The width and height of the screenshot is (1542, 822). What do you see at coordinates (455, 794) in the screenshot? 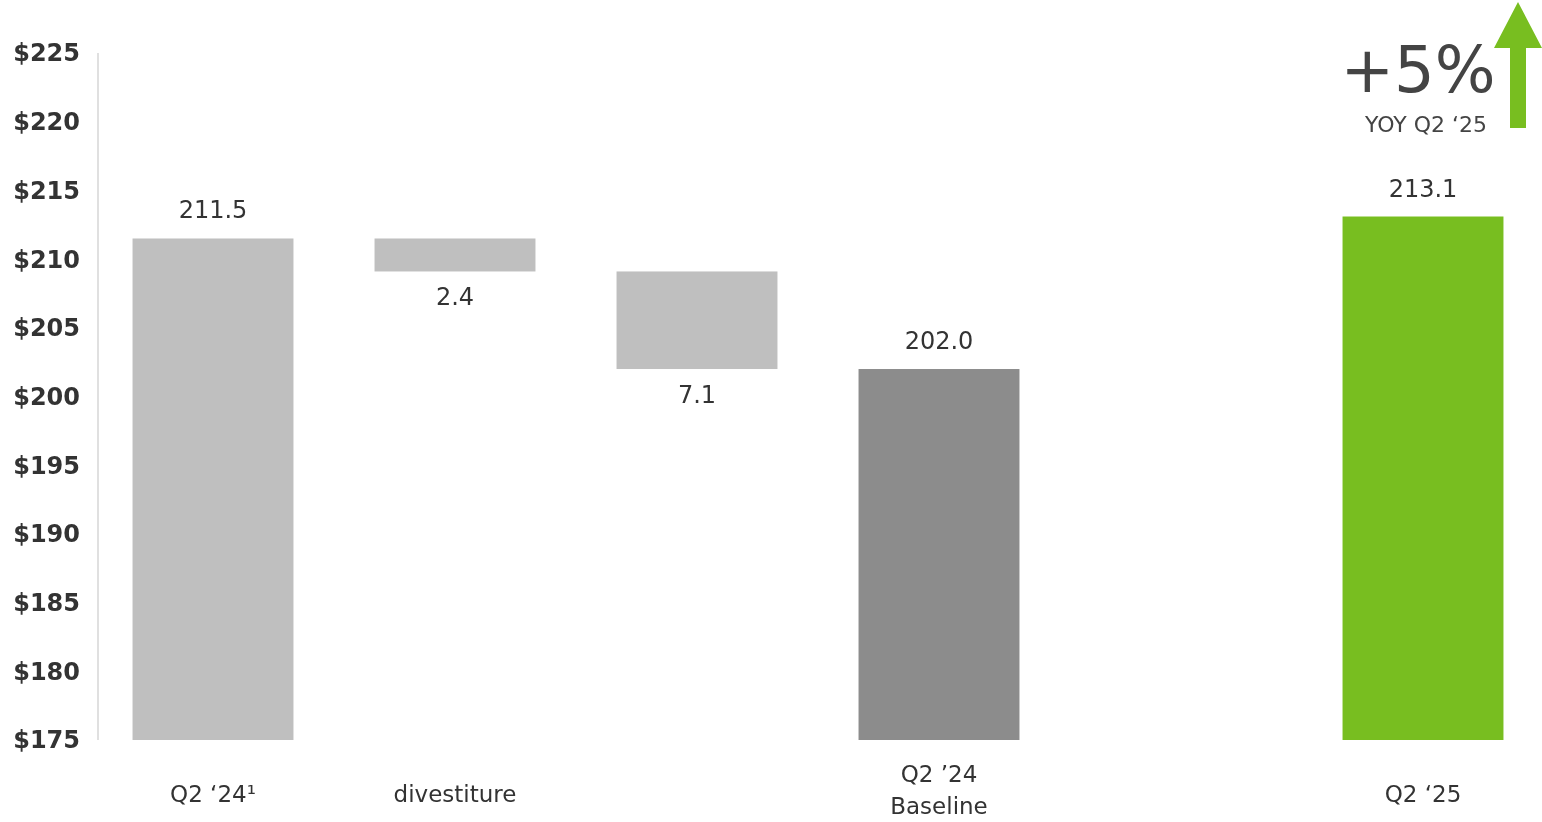
I see `x-tick-label: divestiture` at bounding box center [455, 794].